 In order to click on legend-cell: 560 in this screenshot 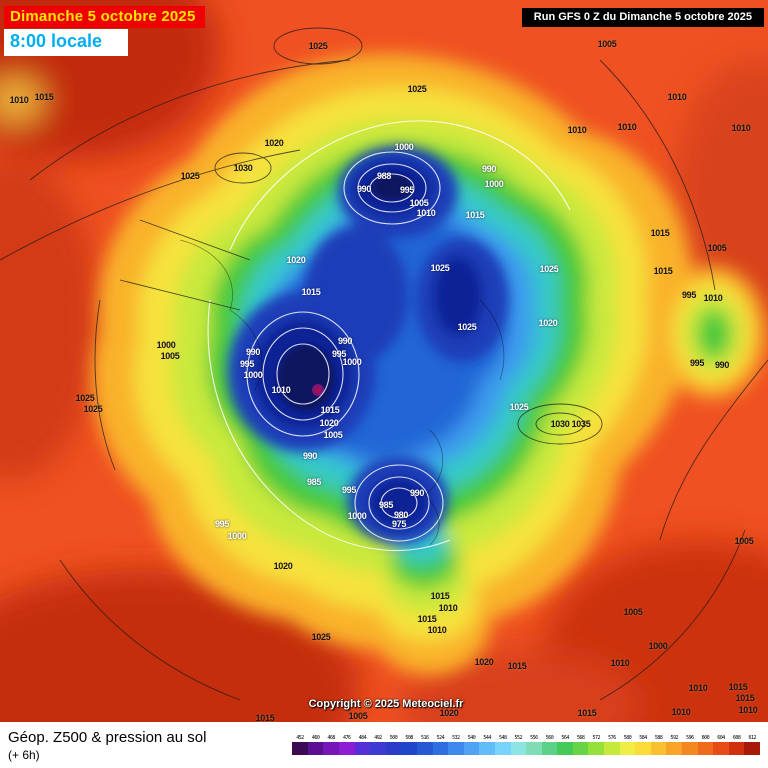, I will do `click(549, 745)`.